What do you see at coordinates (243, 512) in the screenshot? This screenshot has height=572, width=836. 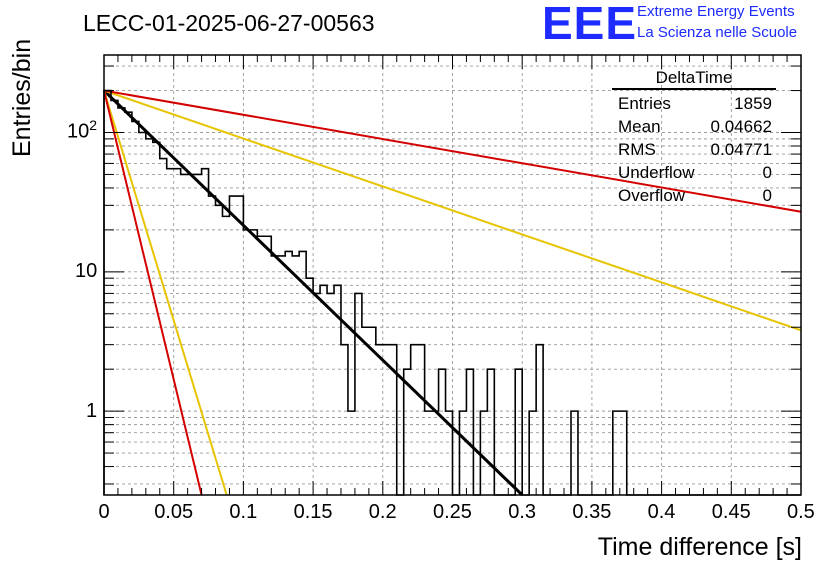 I see `x-tick-label: 0.1` at bounding box center [243, 512].